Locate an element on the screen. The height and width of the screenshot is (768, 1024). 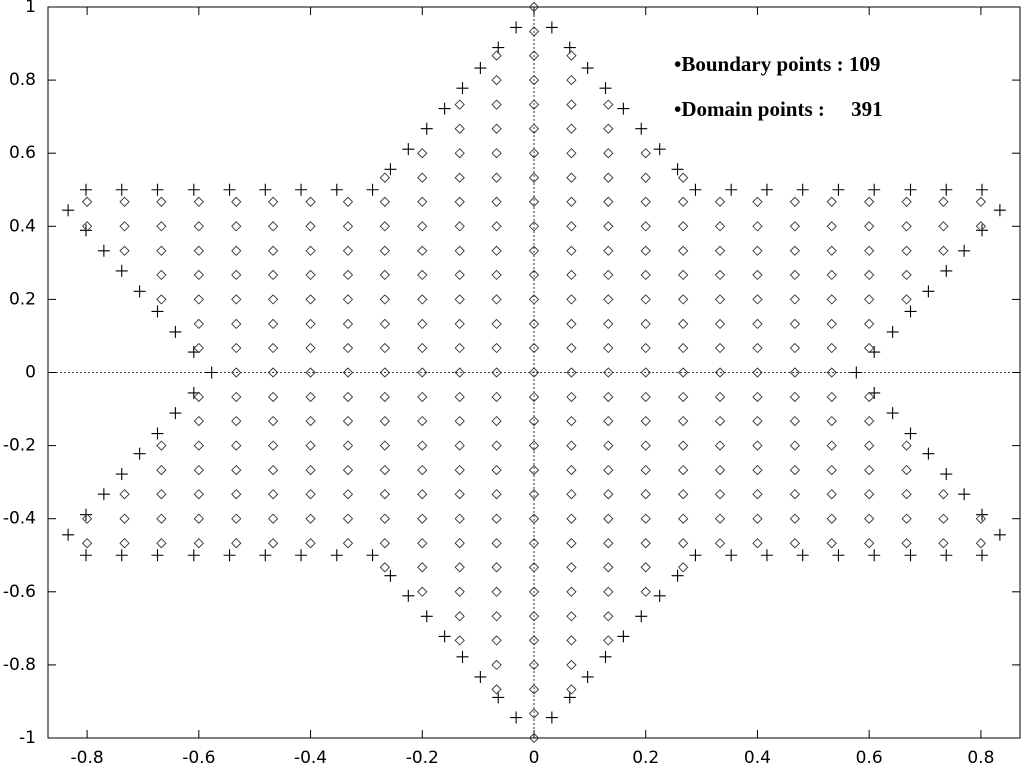
annotation: •Boundary points : 109 is located at coordinates (777, 64).